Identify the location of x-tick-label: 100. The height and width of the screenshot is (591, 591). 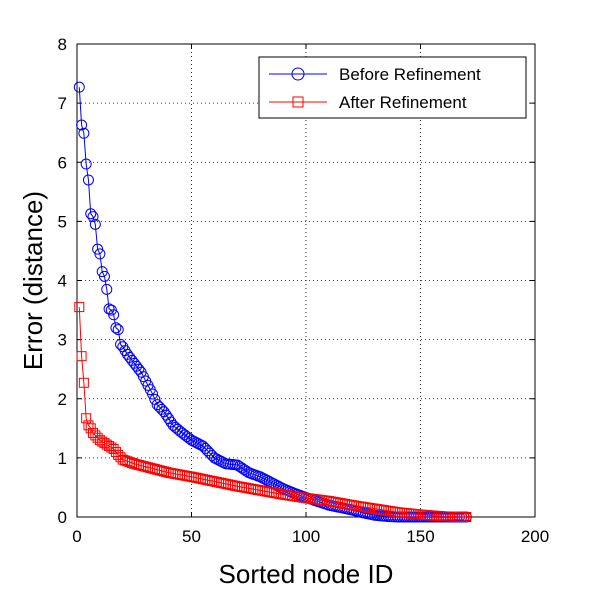
(306, 536).